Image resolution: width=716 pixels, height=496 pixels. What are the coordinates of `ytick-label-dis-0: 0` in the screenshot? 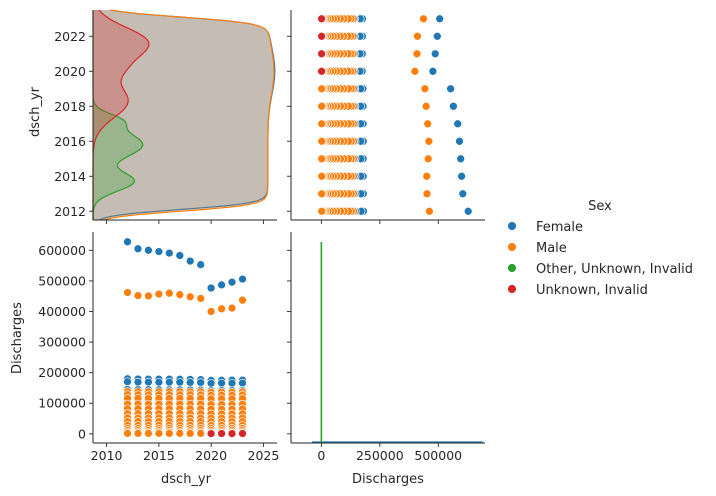 It's located at (82, 433).